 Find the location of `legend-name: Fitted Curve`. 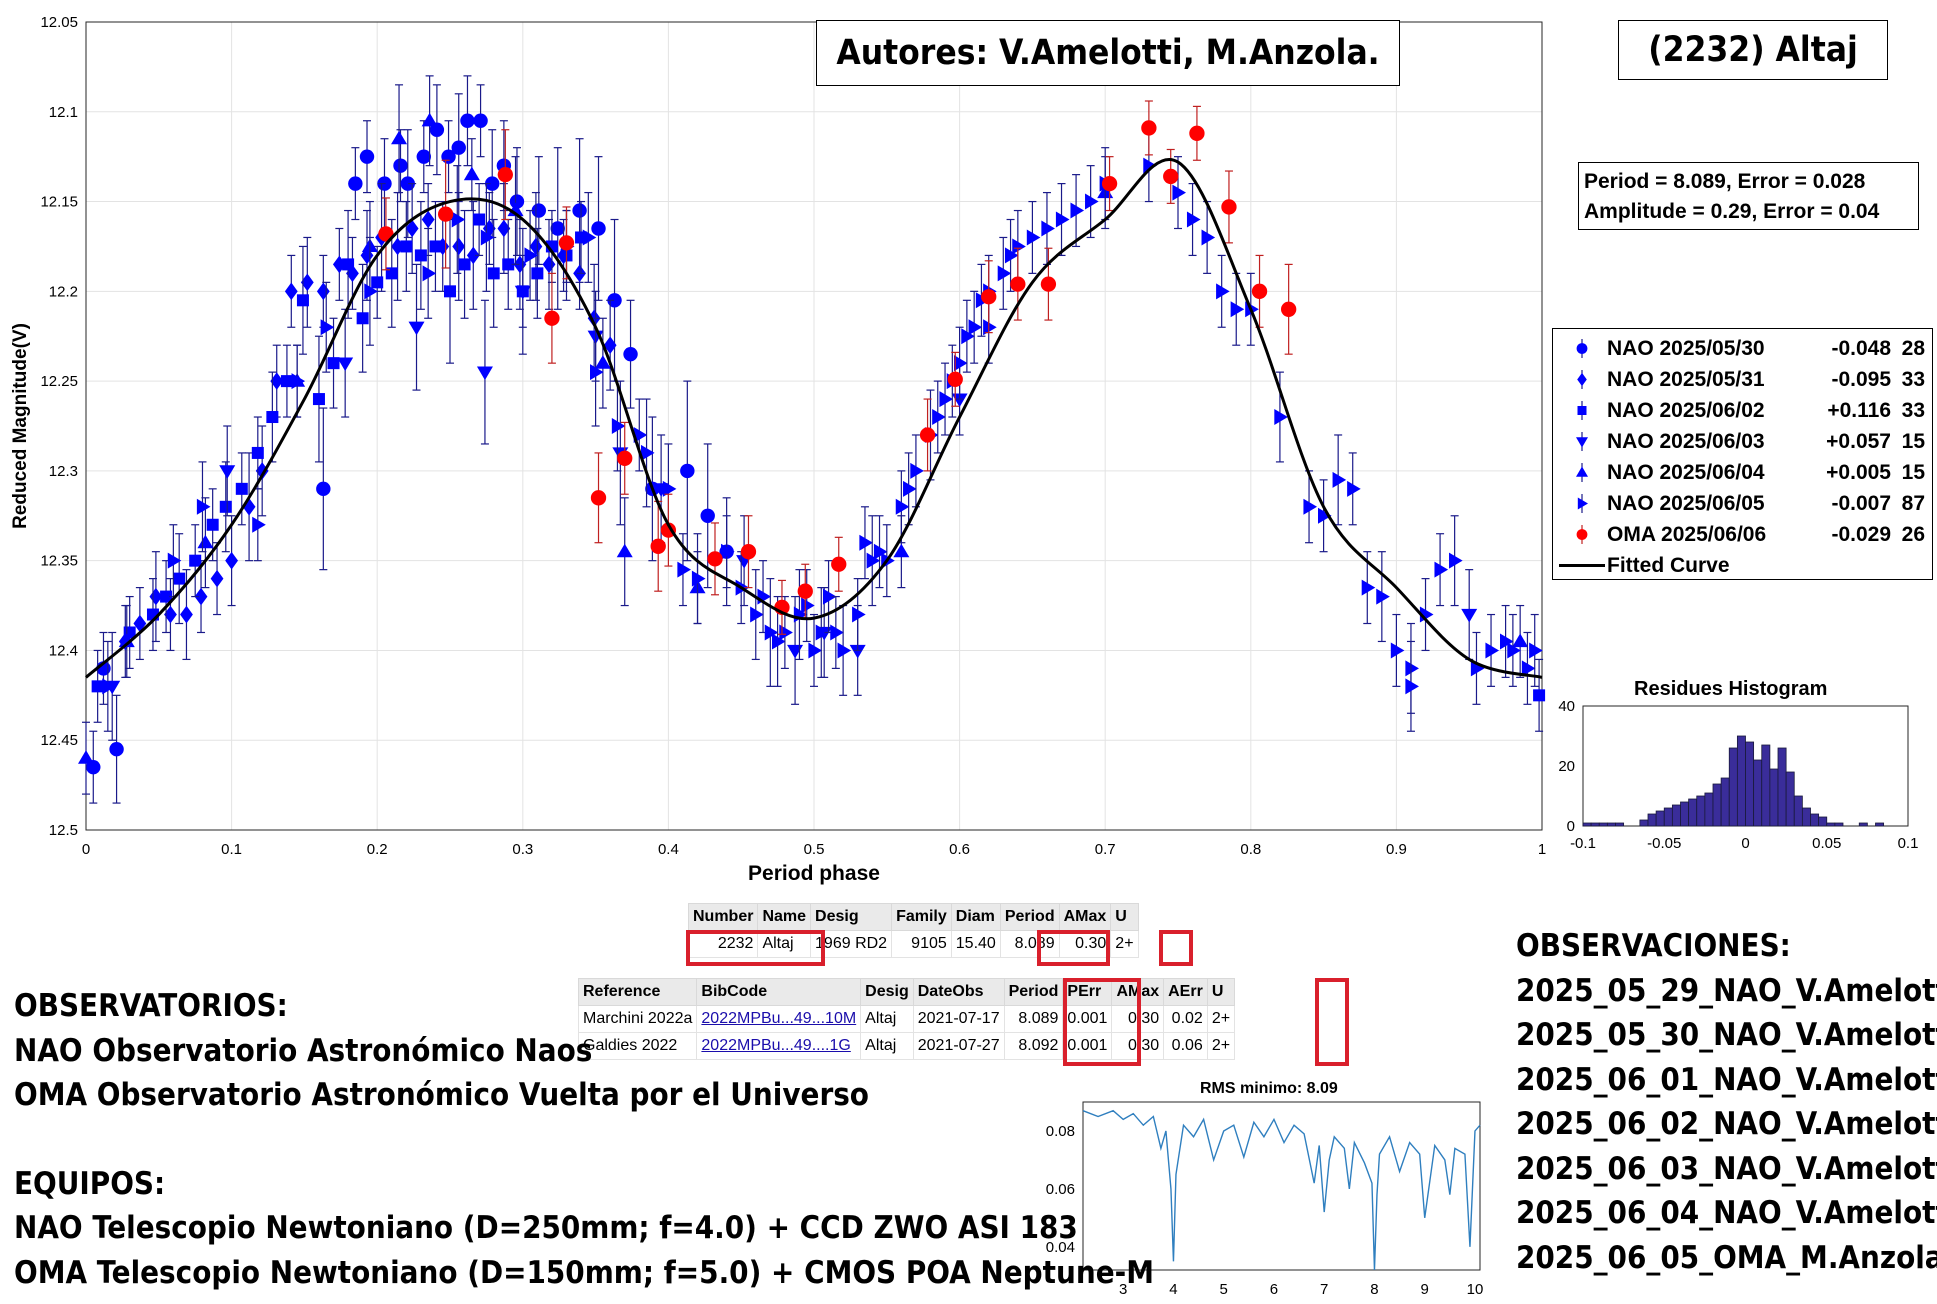

legend-name: Fitted Curve is located at coordinates (1668, 565).